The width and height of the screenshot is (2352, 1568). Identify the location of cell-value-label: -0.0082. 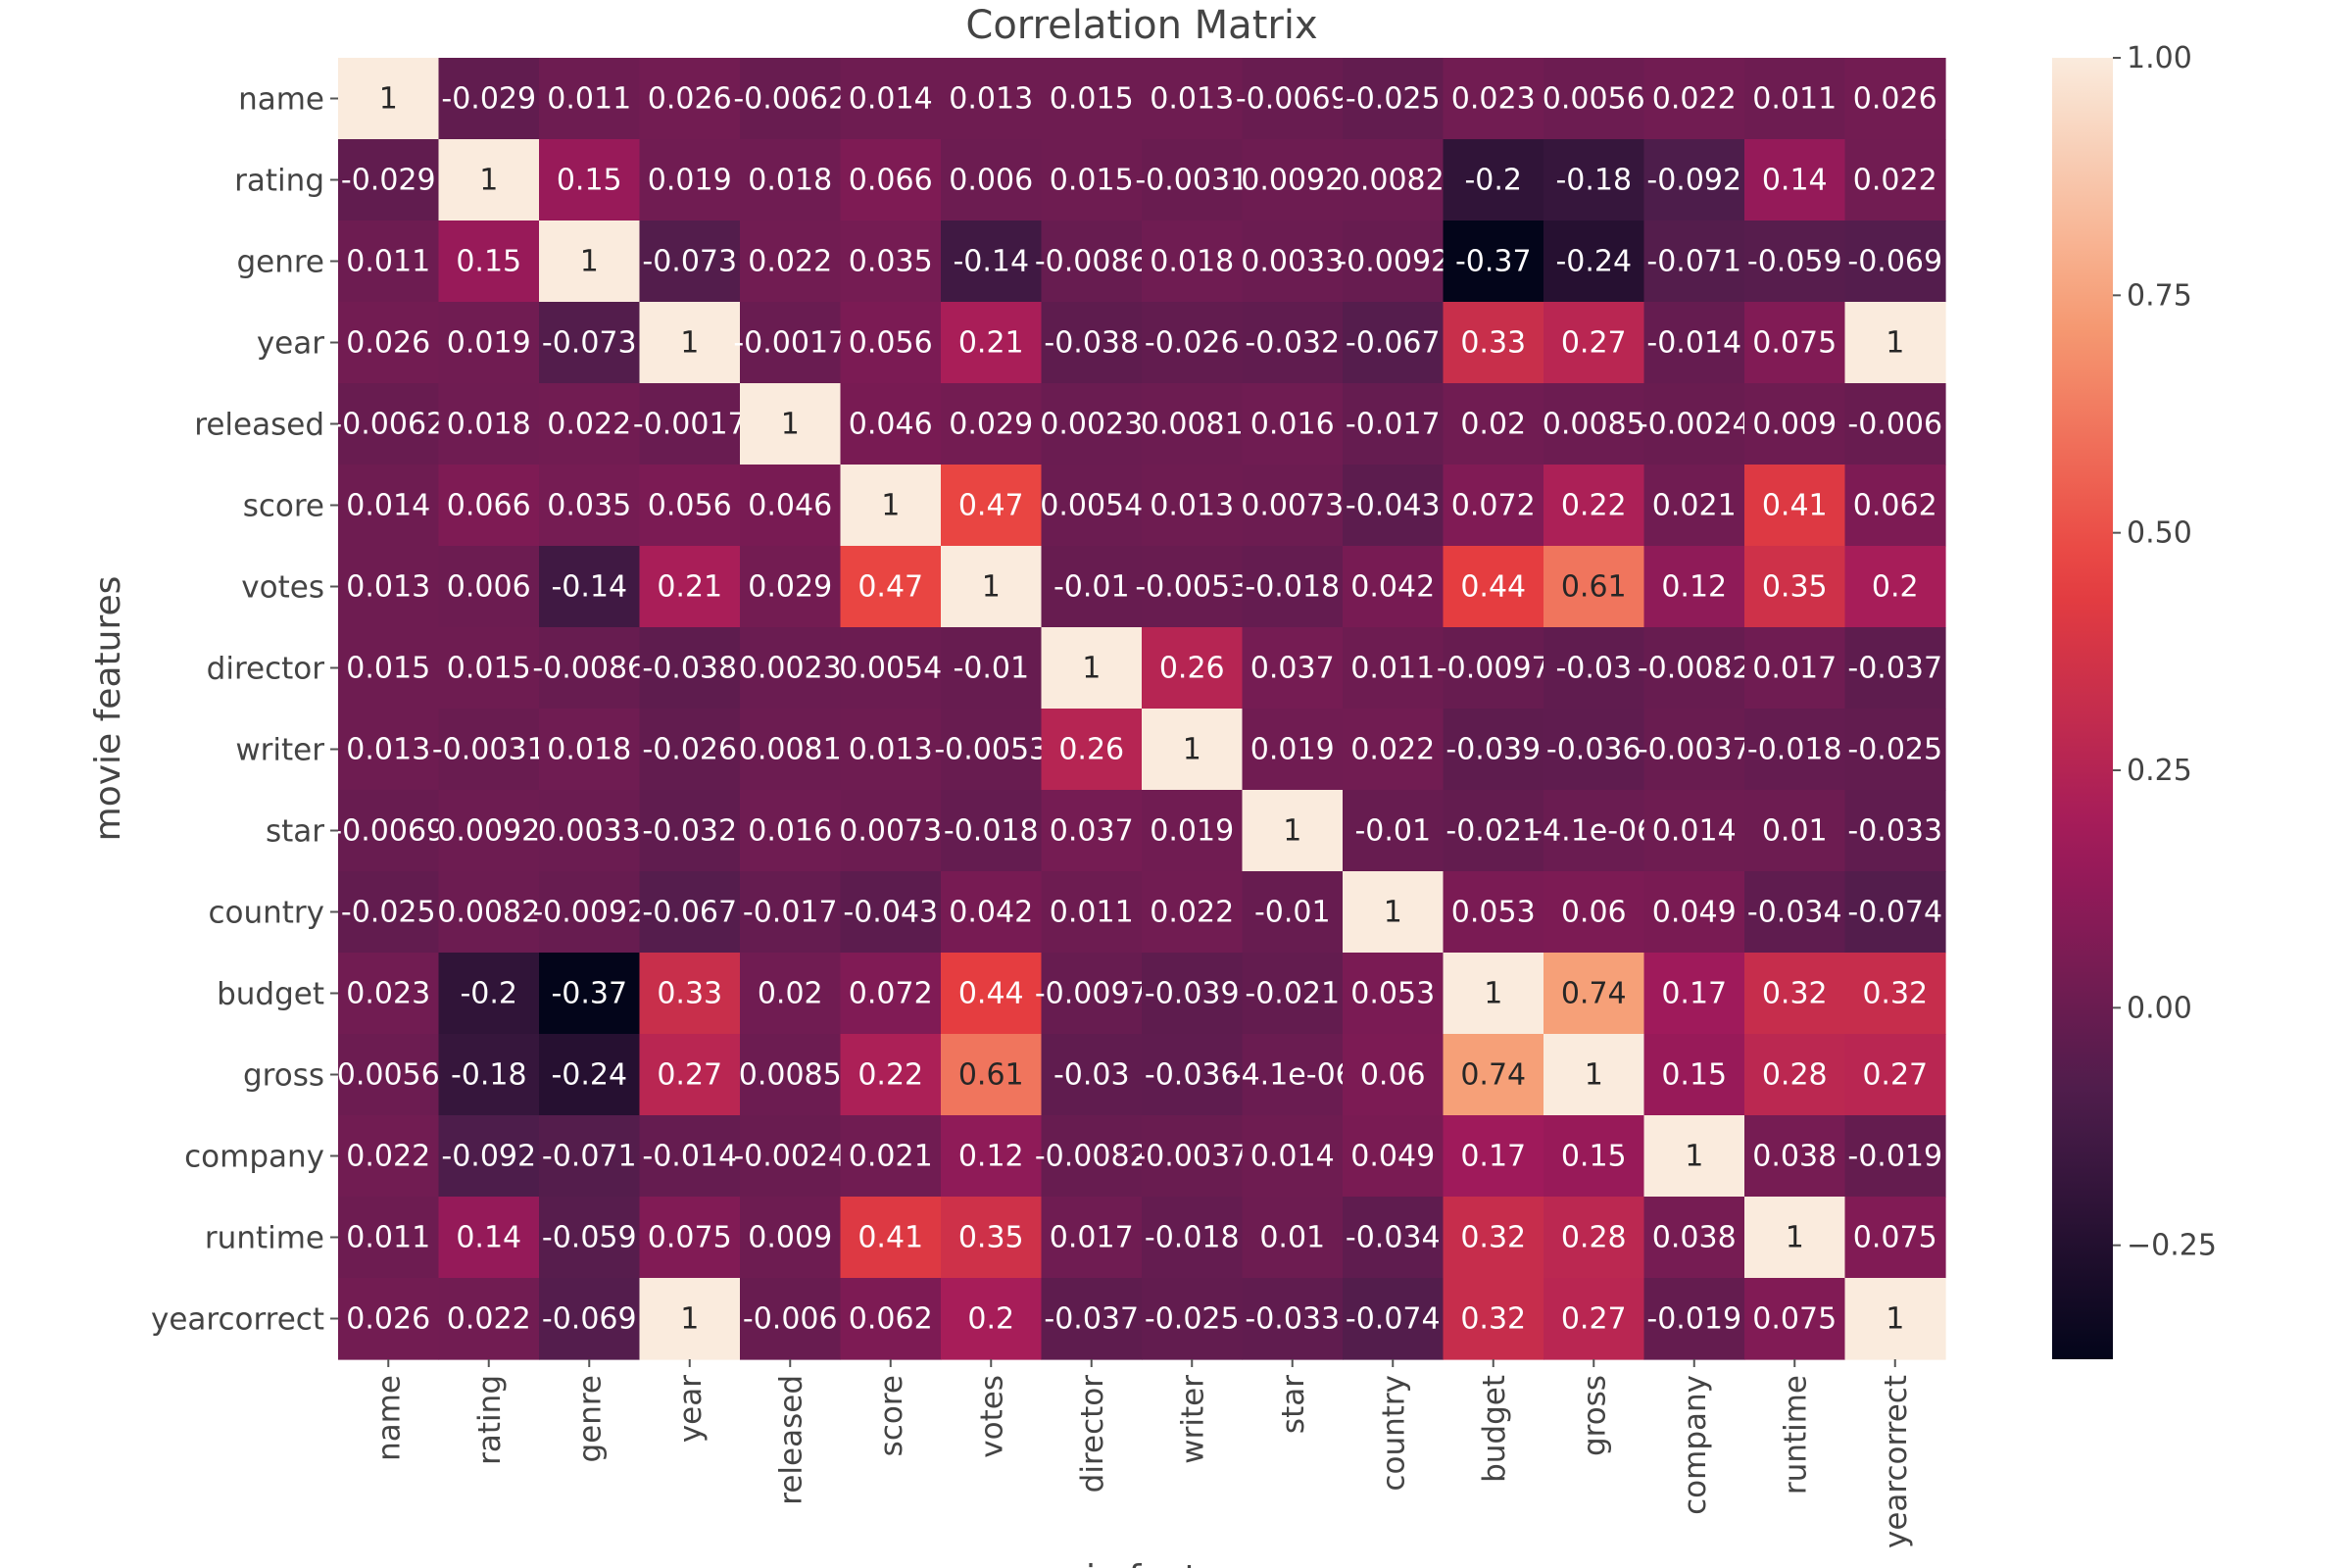
(1092, 1157).